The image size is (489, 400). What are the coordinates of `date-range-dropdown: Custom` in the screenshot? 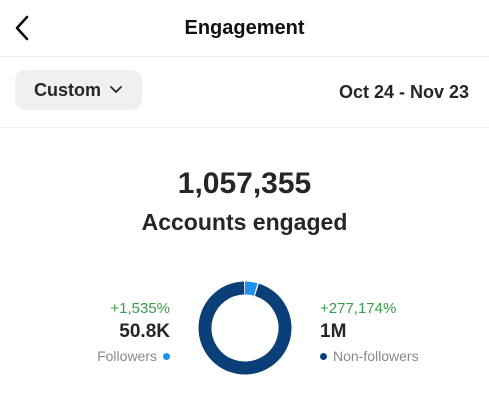 It's located at (78, 90).